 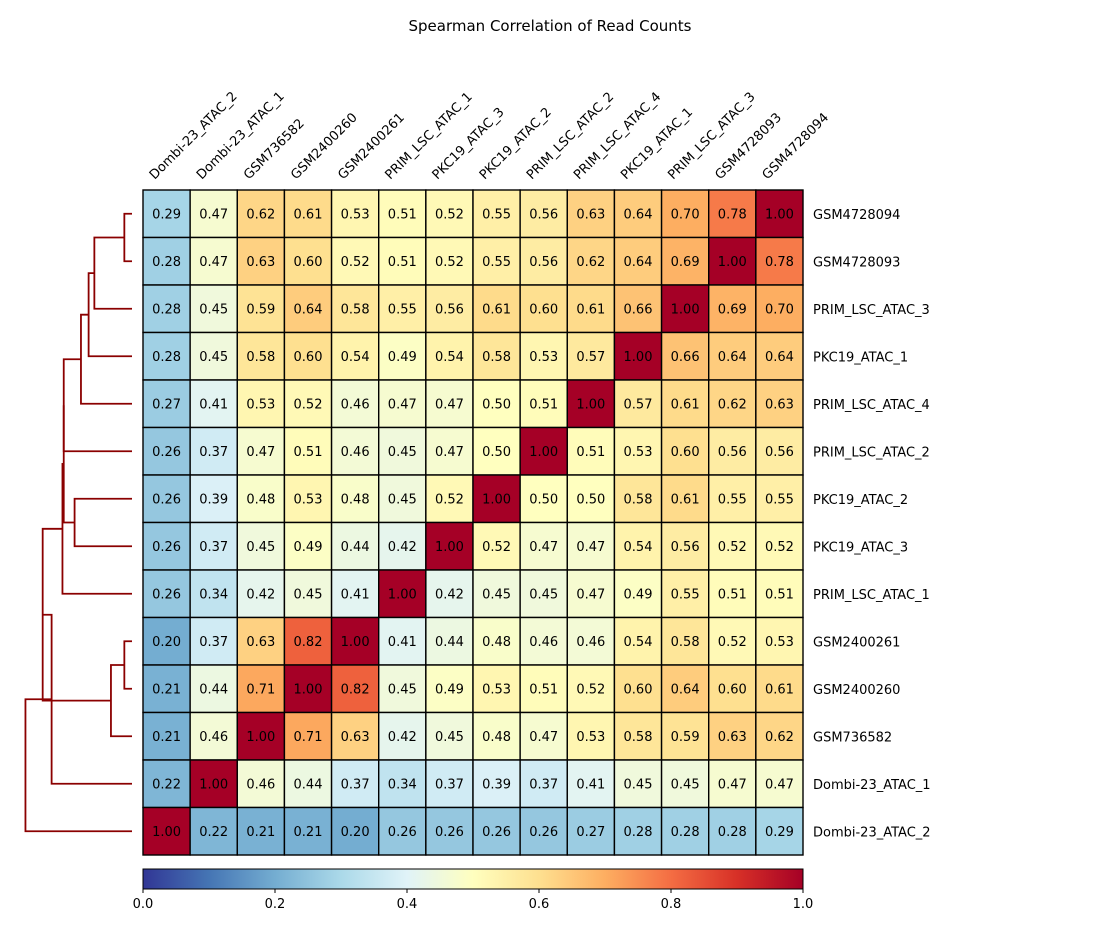 I want to click on cell-value-label: 0.42, so click(x=260, y=594).